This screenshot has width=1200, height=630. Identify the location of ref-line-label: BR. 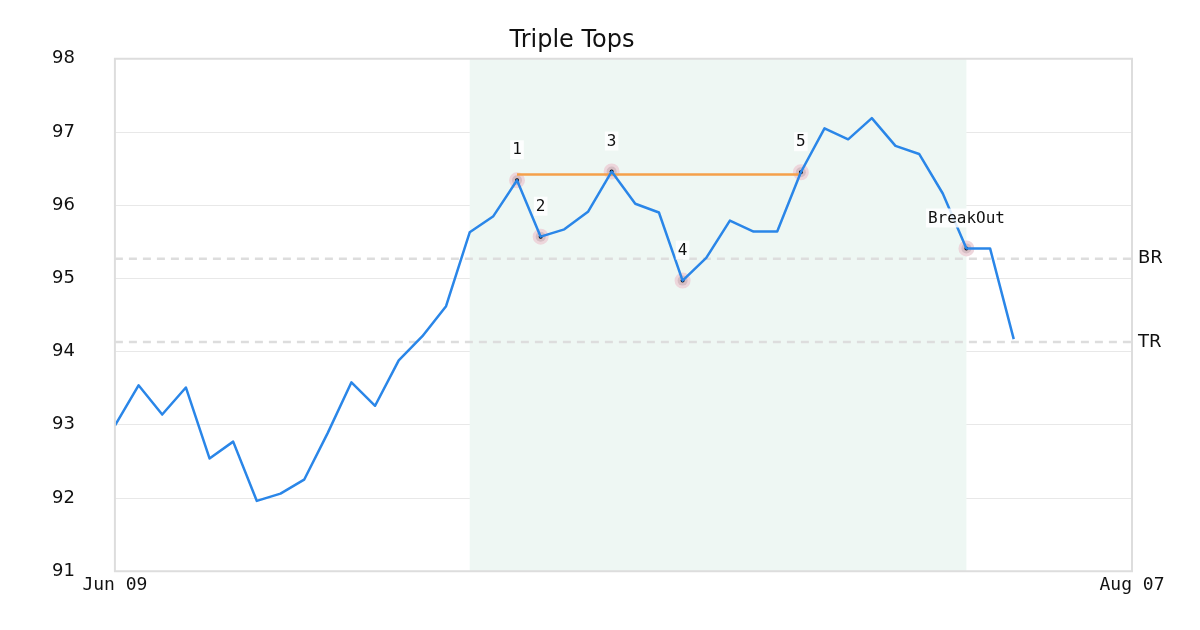
(1150, 257).